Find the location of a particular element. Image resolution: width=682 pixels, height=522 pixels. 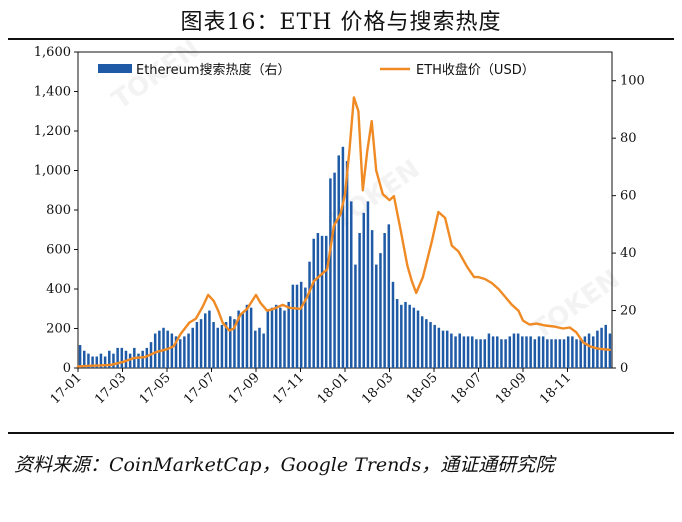

x-tick-label: 17-03 is located at coordinates (110, 388).